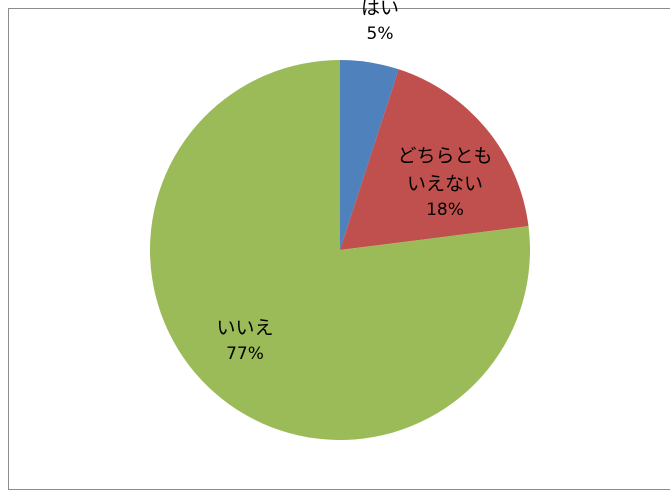 The height and width of the screenshot is (497, 670). What do you see at coordinates (245, 354) in the screenshot?
I see `value-label: 77%` at bounding box center [245, 354].